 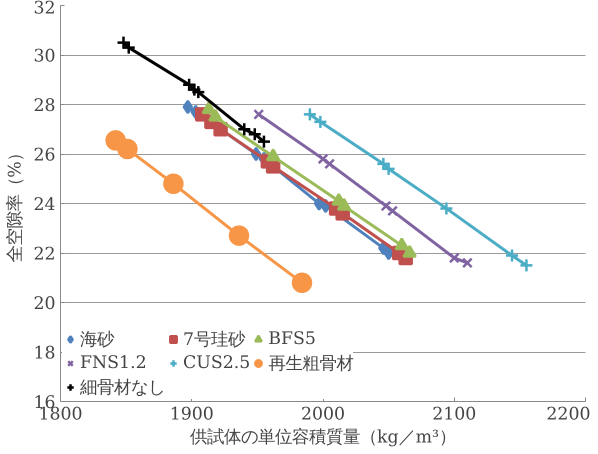 I want to click on x-tick-label: 2100, so click(x=454, y=414).